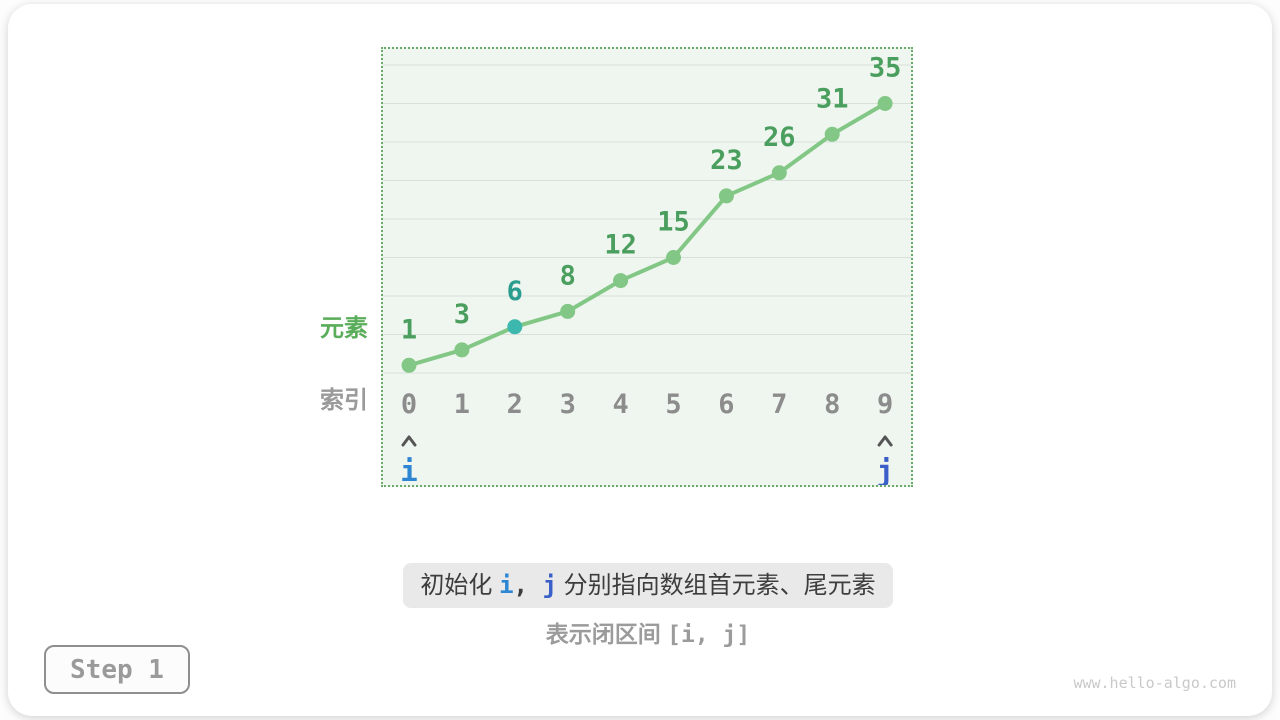 The width and height of the screenshot is (1280, 720). I want to click on series-line, so click(647, 234).